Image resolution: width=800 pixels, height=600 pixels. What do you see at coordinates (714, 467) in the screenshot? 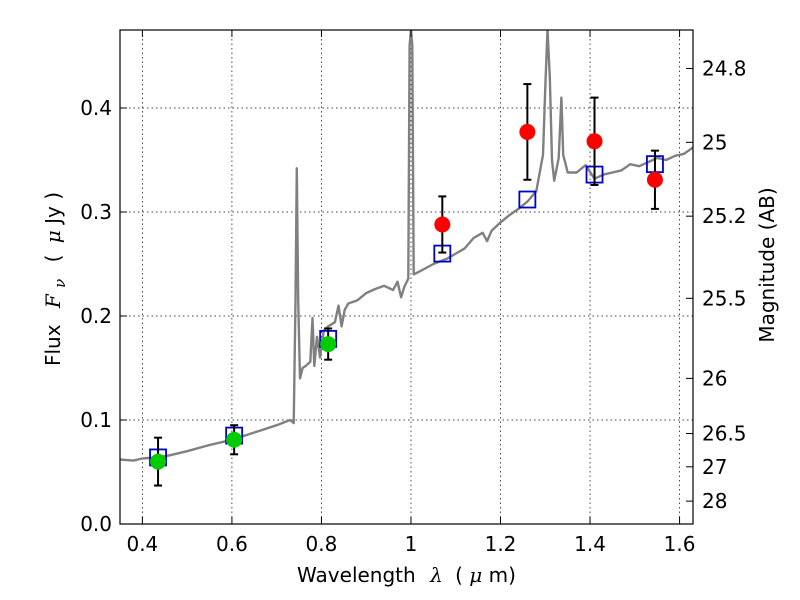
I see `y2-tick-label: 27` at bounding box center [714, 467].